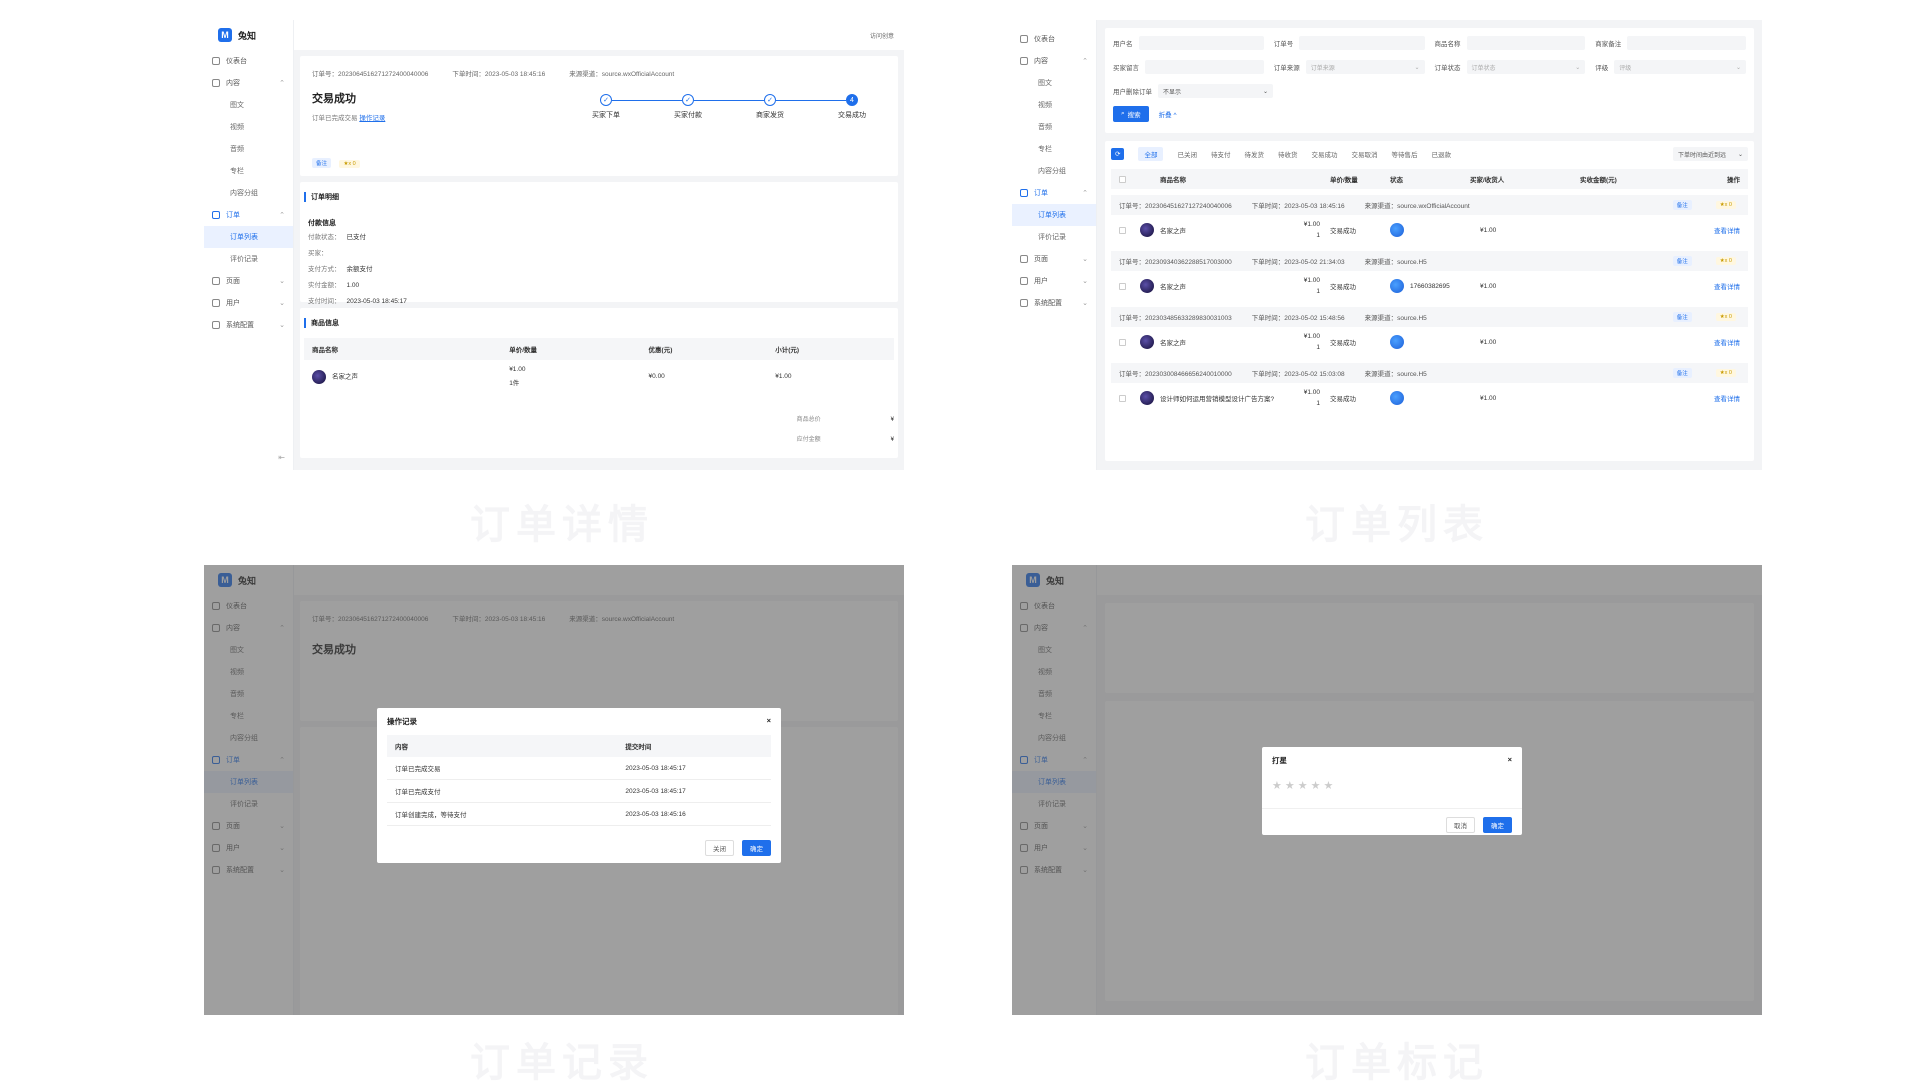  What do you see at coordinates (1287, 155) in the screenshot?
I see `tab-unreceived: 待收货` at bounding box center [1287, 155].